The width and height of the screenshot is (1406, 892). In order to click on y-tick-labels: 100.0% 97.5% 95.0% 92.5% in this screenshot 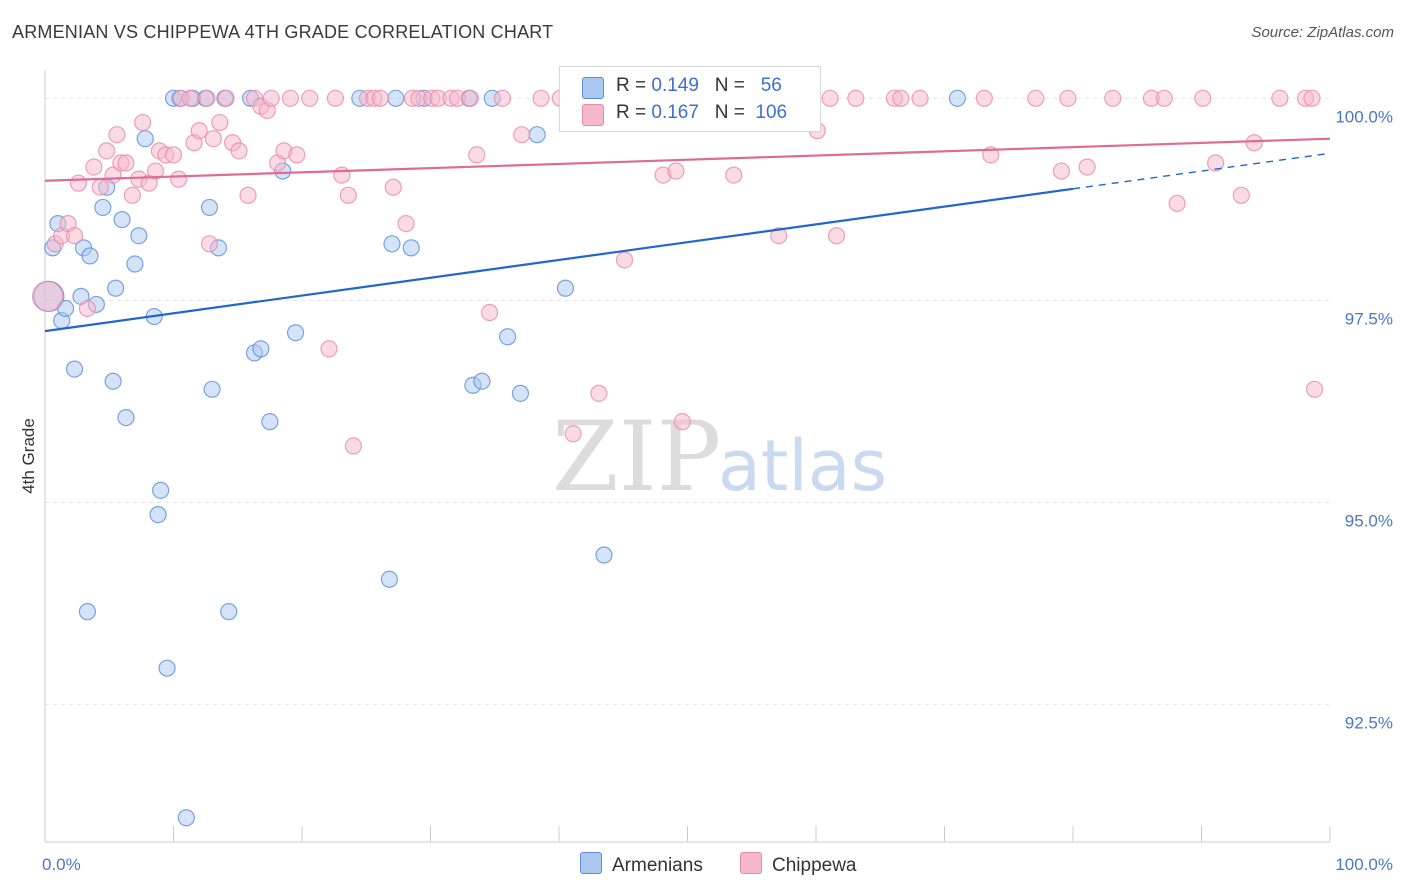, I will do `click(1364, 419)`.